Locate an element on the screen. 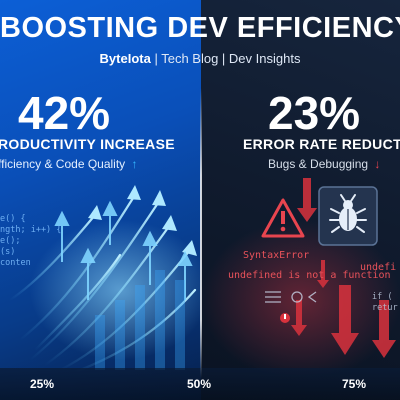 The image size is (400, 400). code-line: e() { is located at coordinates (13, 219).